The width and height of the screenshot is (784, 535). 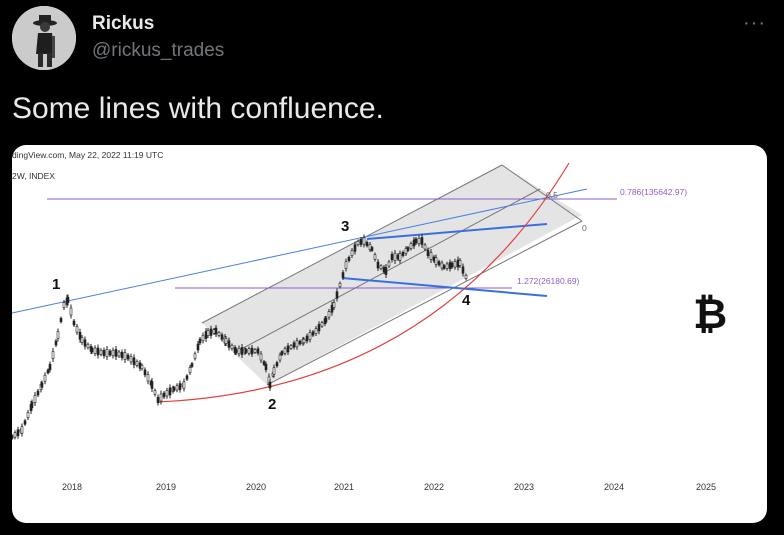 What do you see at coordinates (524, 487) in the screenshot?
I see `x-tick-2023: 2023` at bounding box center [524, 487].